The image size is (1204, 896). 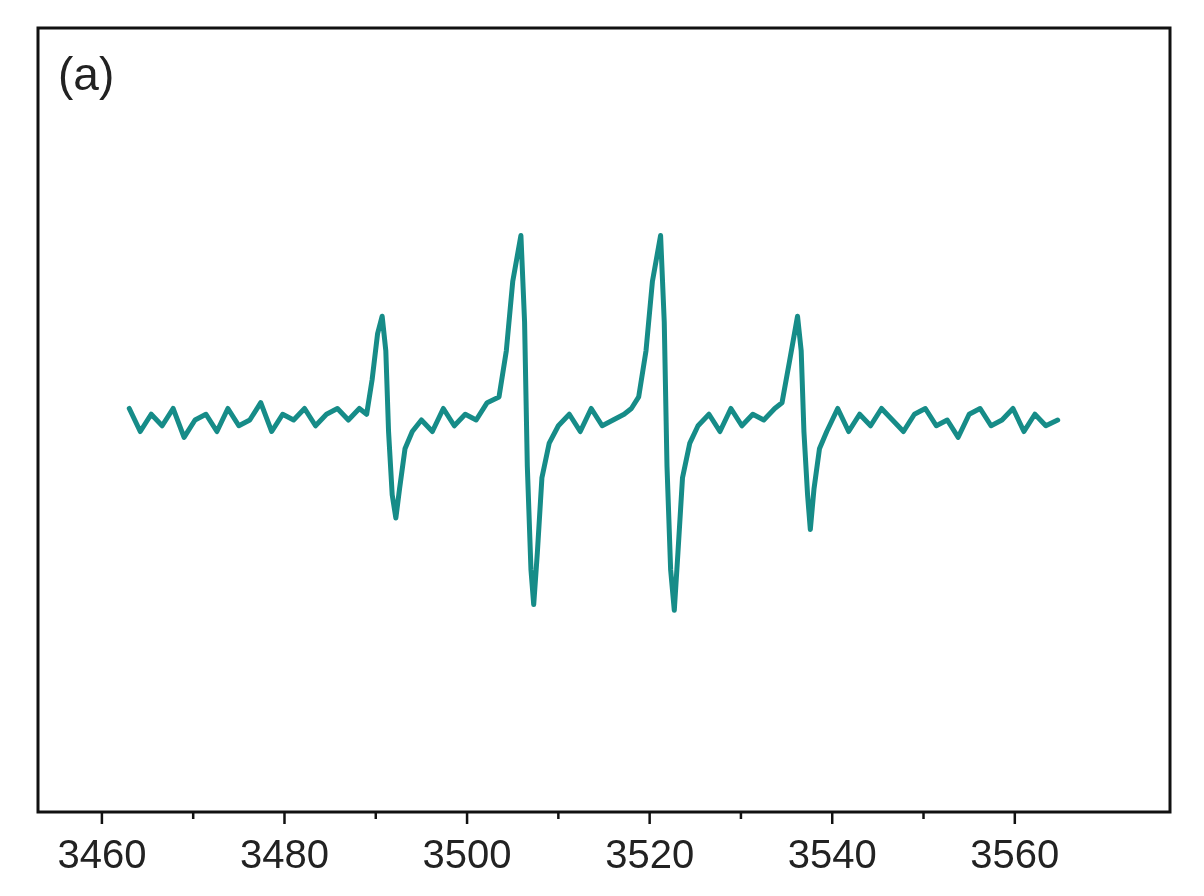 I want to click on x-tick-label: 3560, so click(x=1015, y=854).